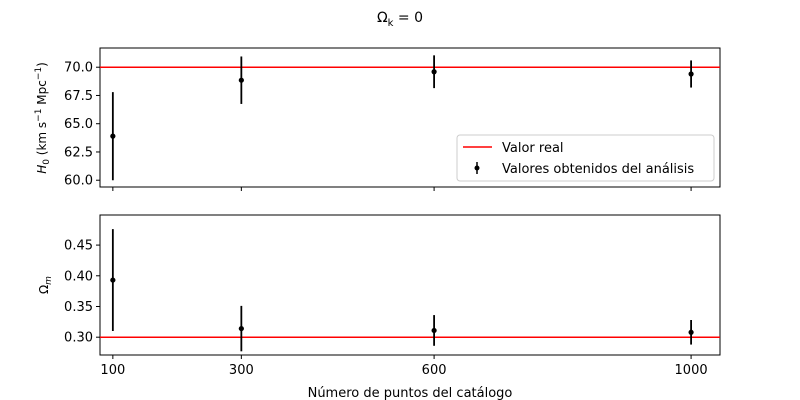 The image size is (800, 400). Describe the element at coordinates (82, 292) in the screenshot. I see `om-y-ticks: 0.30 0.35 0.40 0.45` at that location.